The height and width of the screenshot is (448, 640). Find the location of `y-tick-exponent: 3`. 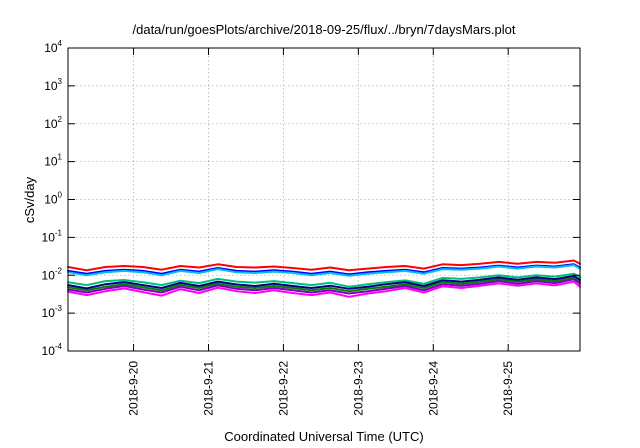

y-tick-exponent: 3 is located at coordinates (60, 81).